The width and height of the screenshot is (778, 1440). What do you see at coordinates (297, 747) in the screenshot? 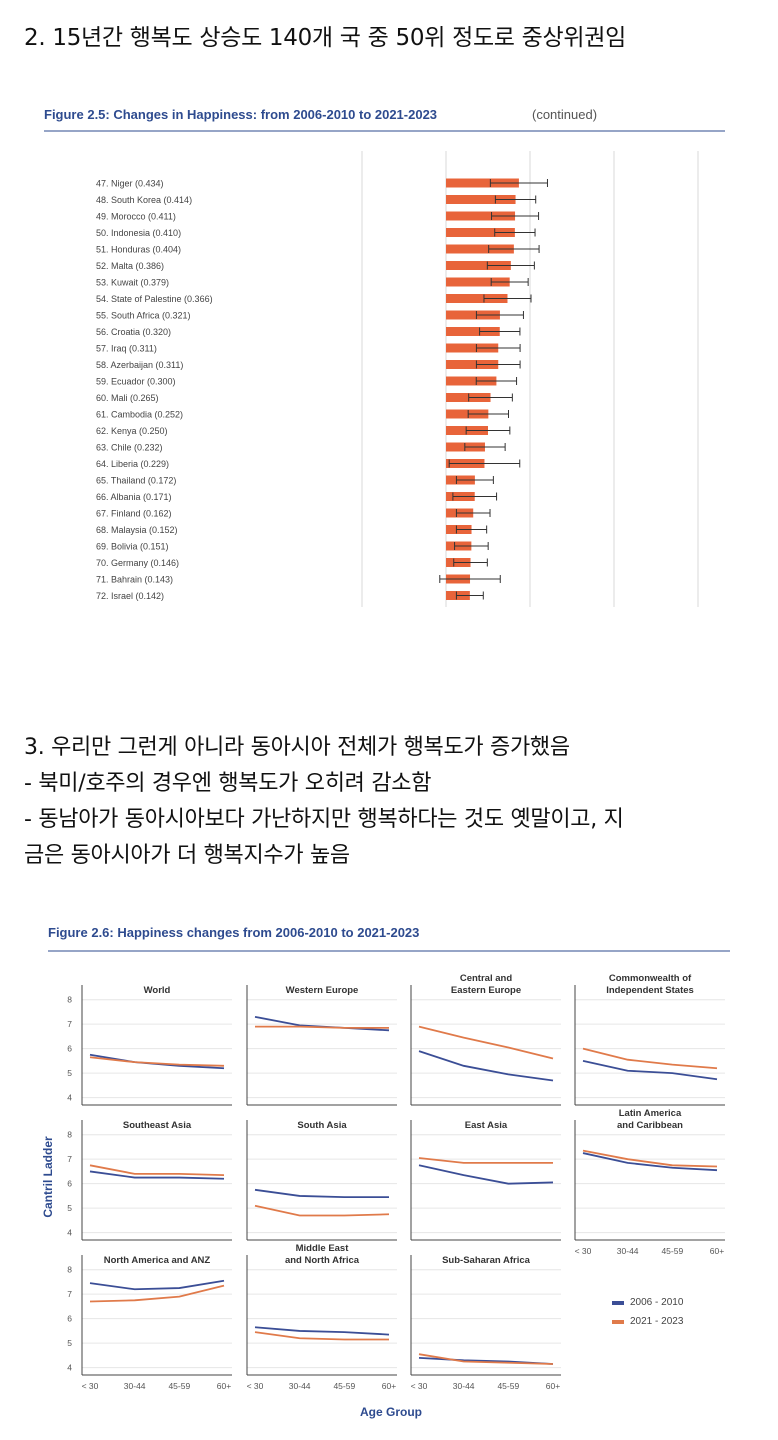
I see `post-paragraph-line: 3. 우리만 그런게 아니라 동아시아 전체가 행복도가 증가했음` at bounding box center [297, 747].